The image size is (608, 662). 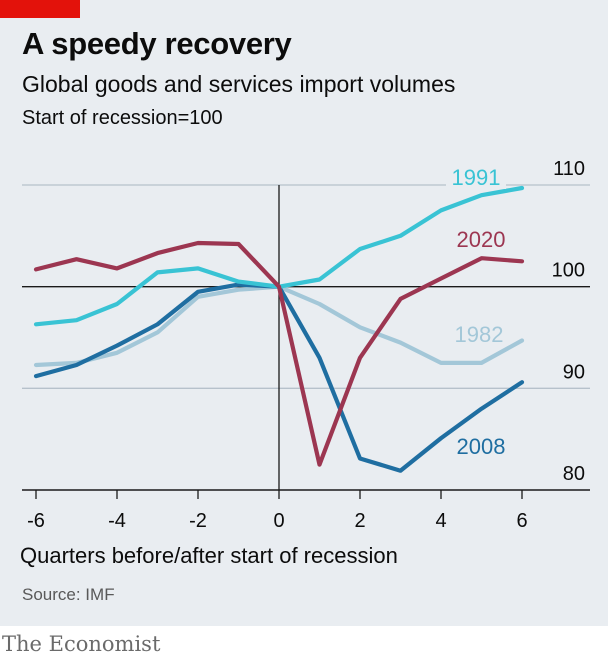 I want to click on x-axis-title: Quarters before/after start of recession, so click(x=209, y=555).